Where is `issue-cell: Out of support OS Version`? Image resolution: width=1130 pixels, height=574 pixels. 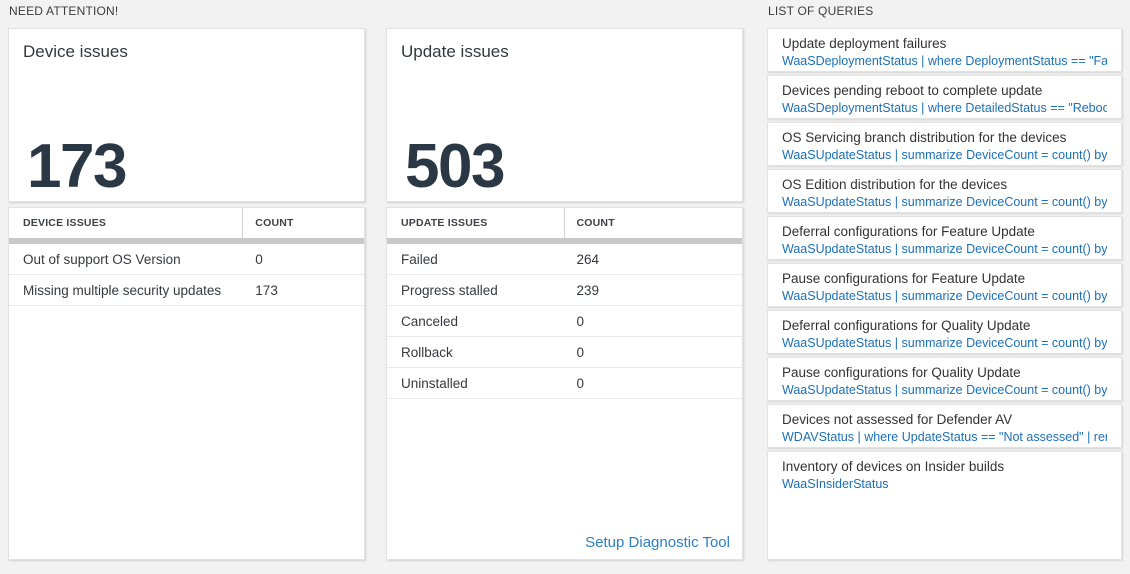
issue-cell: Out of support OS Version is located at coordinates (102, 259).